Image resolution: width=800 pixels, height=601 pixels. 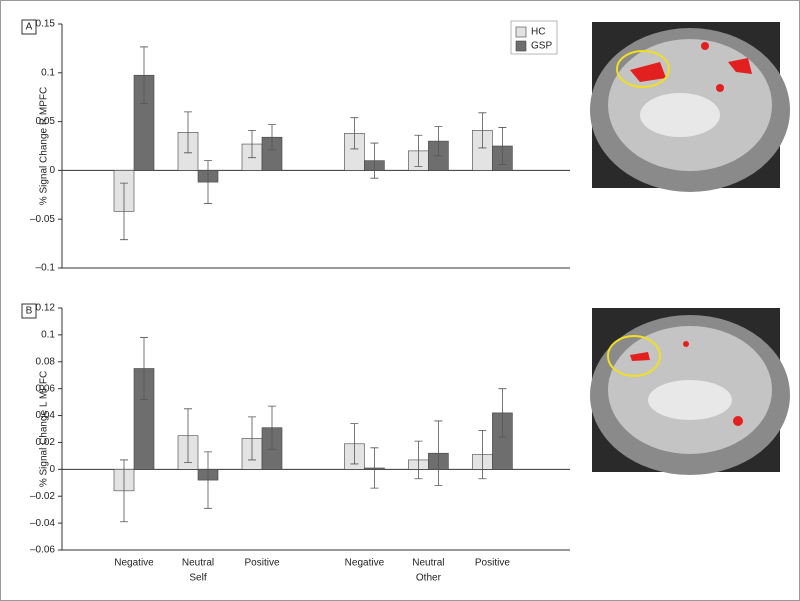 What do you see at coordinates (46, 388) in the screenshot?
I see `y-tick-label: 0.06` at bounding box center [46, 388].